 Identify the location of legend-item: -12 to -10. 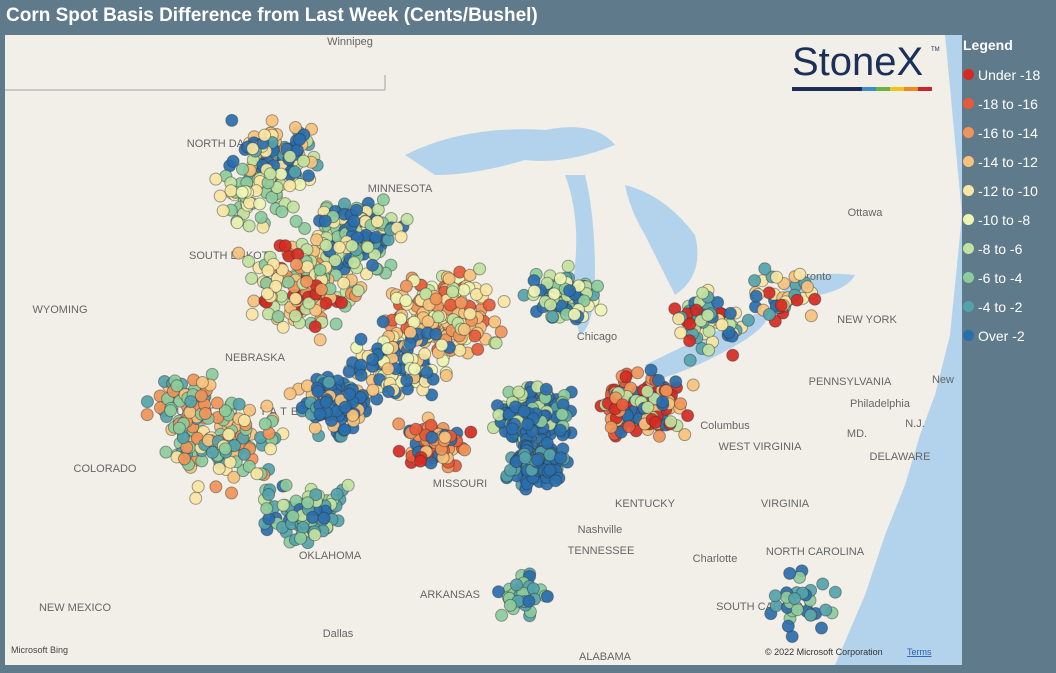
(1009, 190).